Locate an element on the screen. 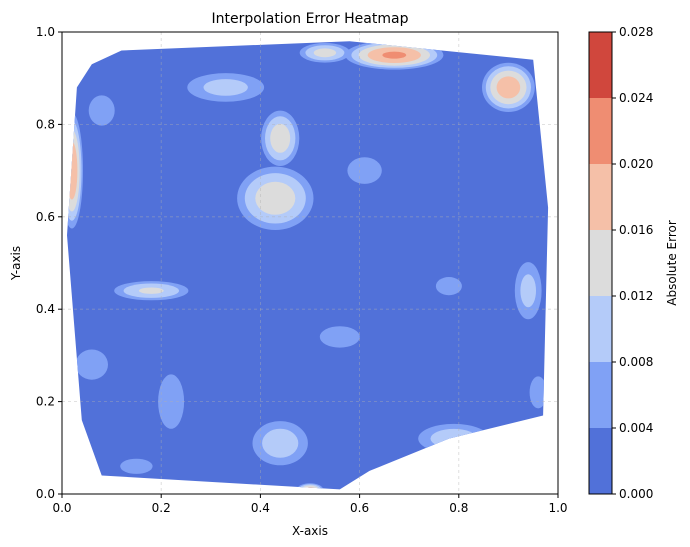  x-tick-label: 0.8 is located at coordinates (458, 508).